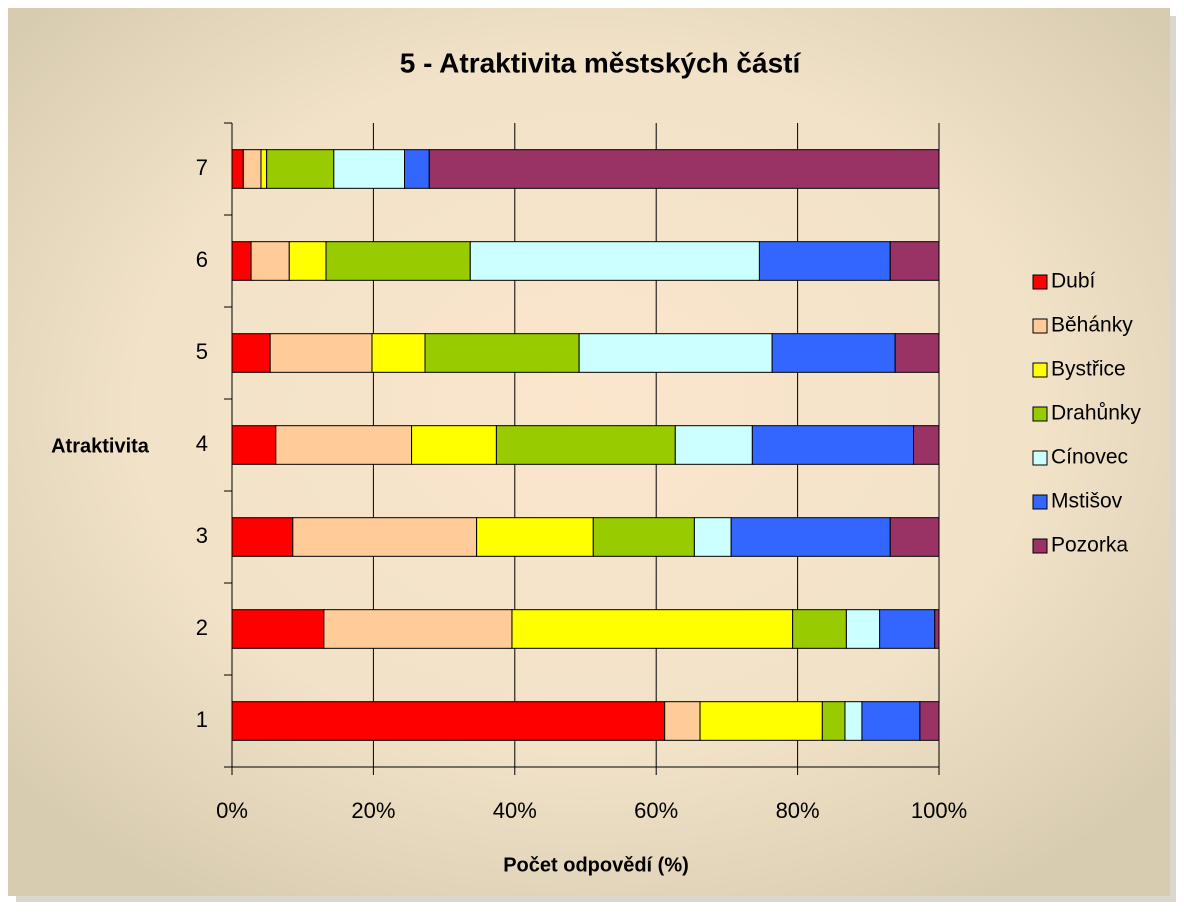  I want to click on y-axis-label: Atraktivita, so click(100, 446).